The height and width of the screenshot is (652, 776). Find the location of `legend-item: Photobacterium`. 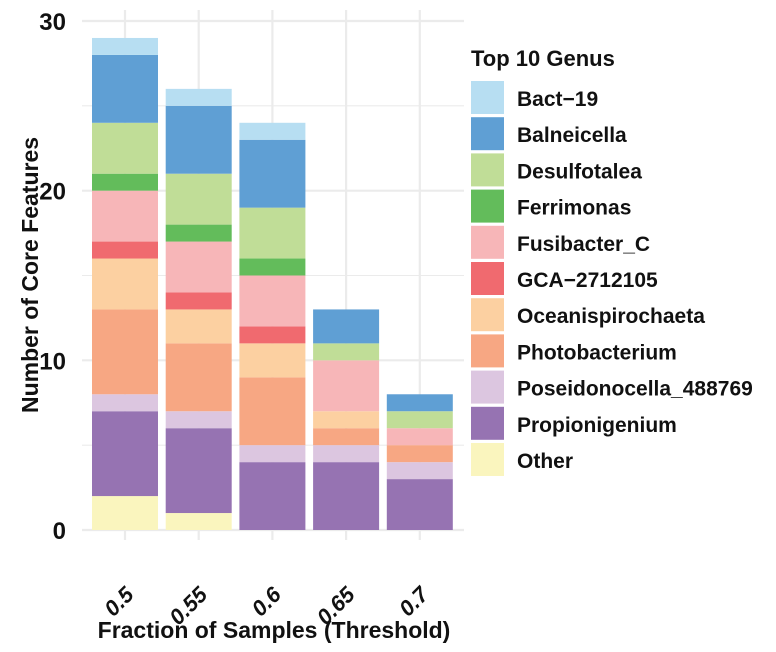

legend-item: Photobacterium is located at coordinates (574, 351).